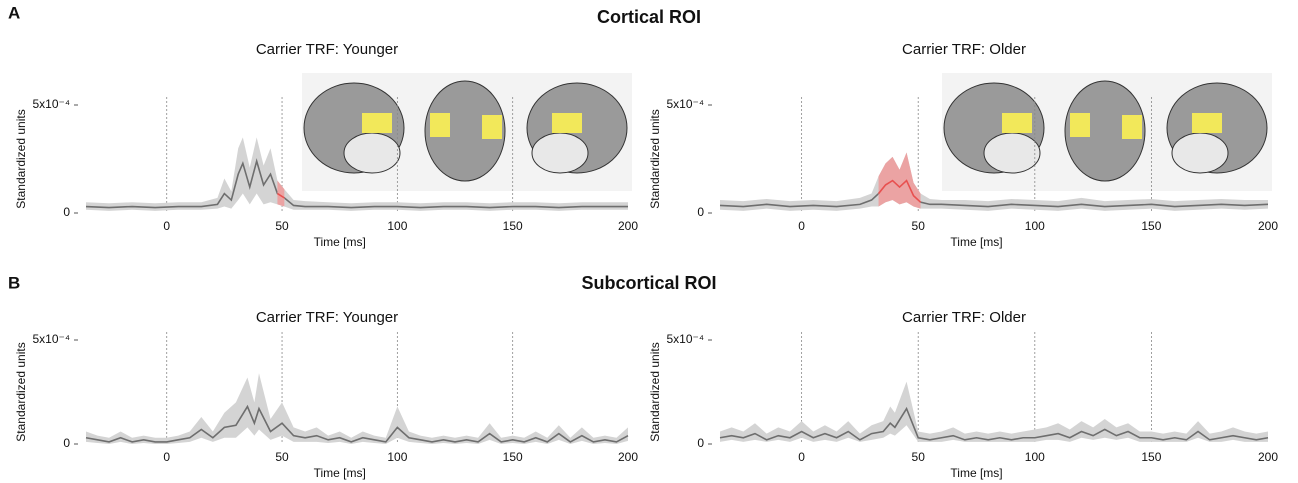 This screenshot has height=483, width=1298. I want to click on section-title: Cortical ROI, so click(649, 17).